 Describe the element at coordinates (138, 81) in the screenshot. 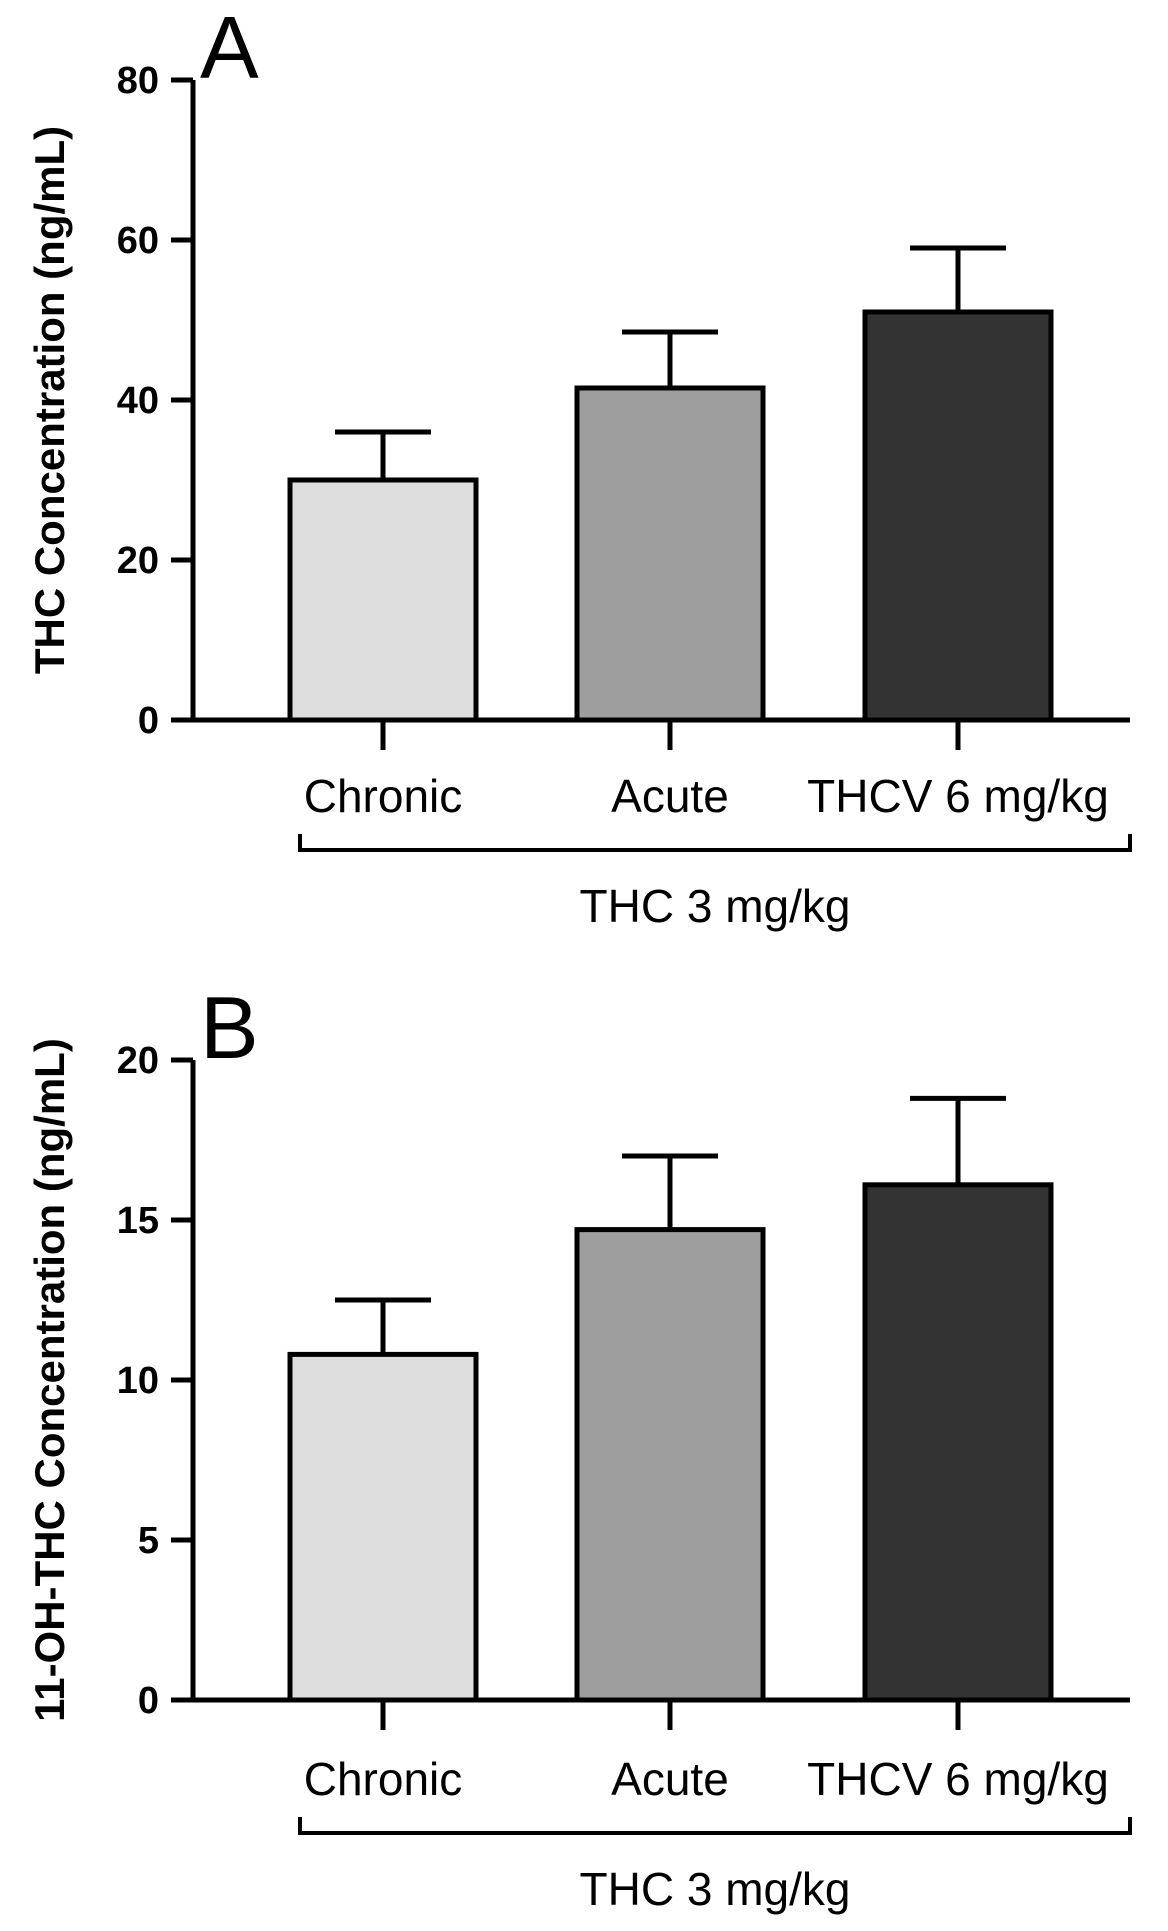

I see `y-tick-label: 80` at that location.